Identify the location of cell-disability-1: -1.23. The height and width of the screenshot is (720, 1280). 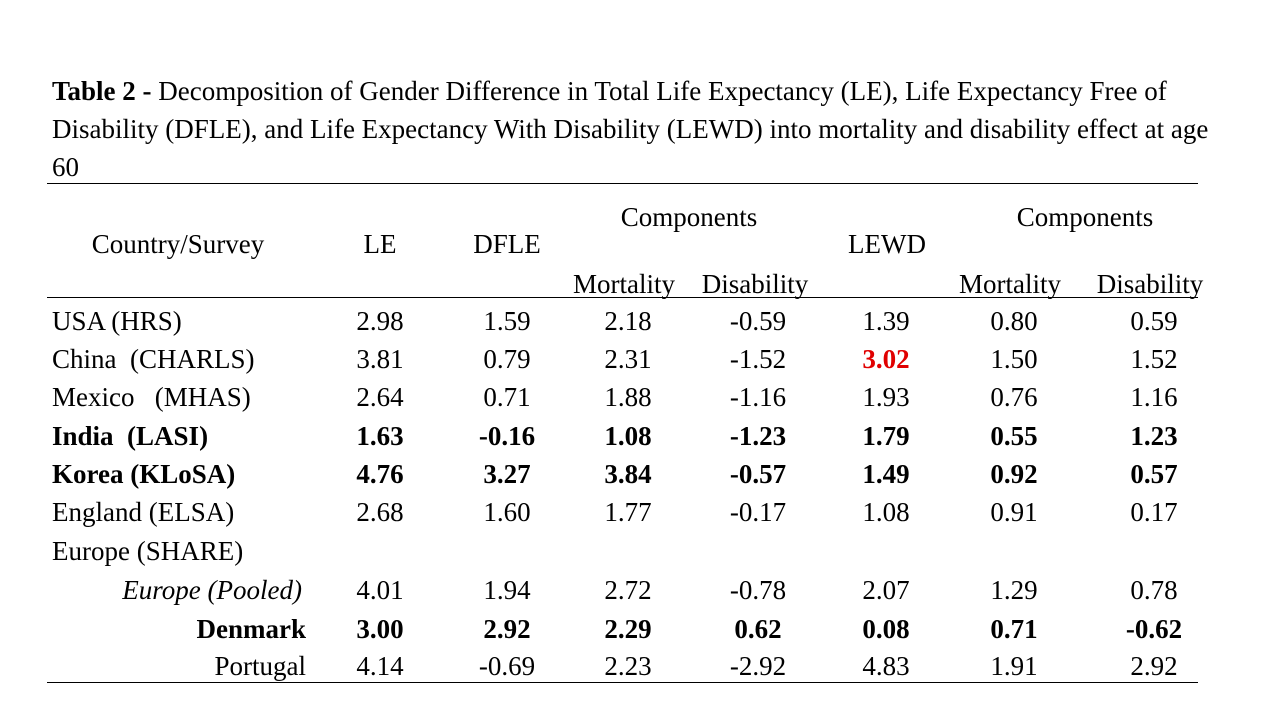
(758, 436).